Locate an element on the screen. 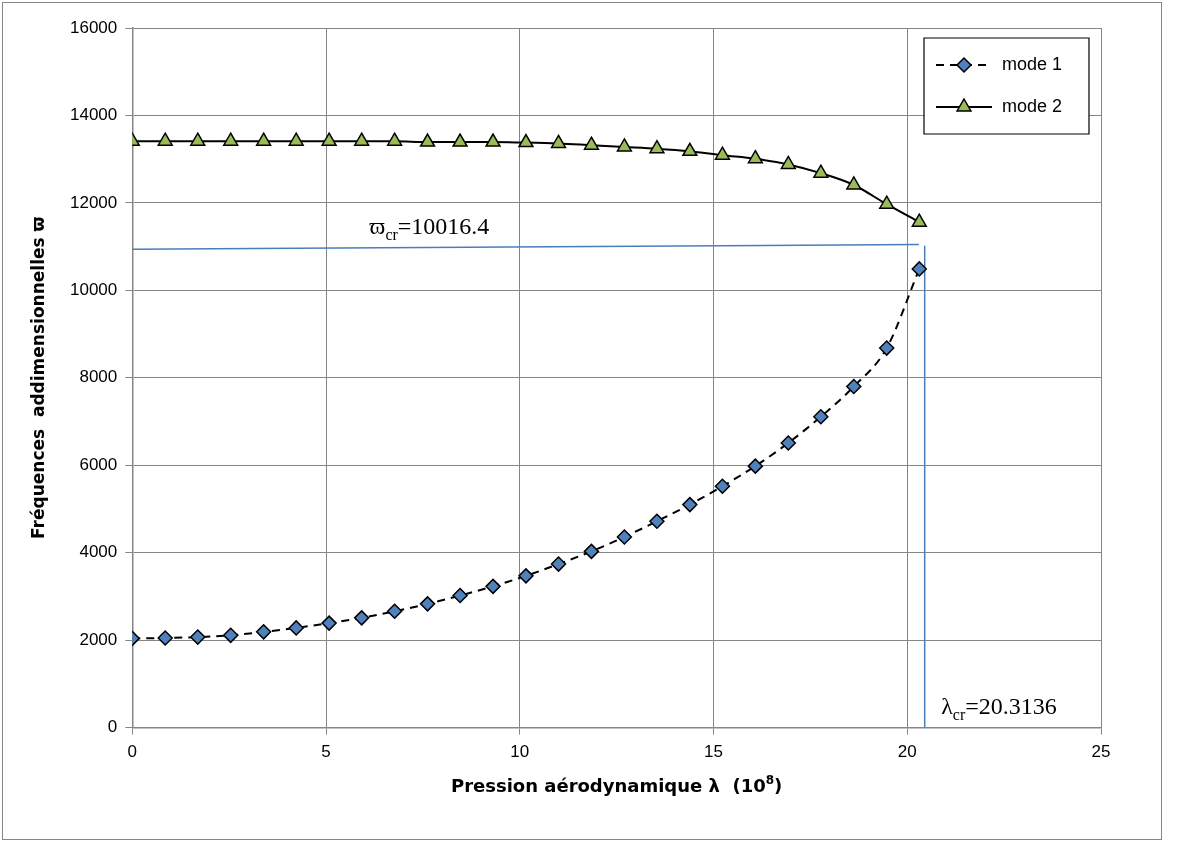  y-tick-label: 16000 is located at coordinates (93, 27).